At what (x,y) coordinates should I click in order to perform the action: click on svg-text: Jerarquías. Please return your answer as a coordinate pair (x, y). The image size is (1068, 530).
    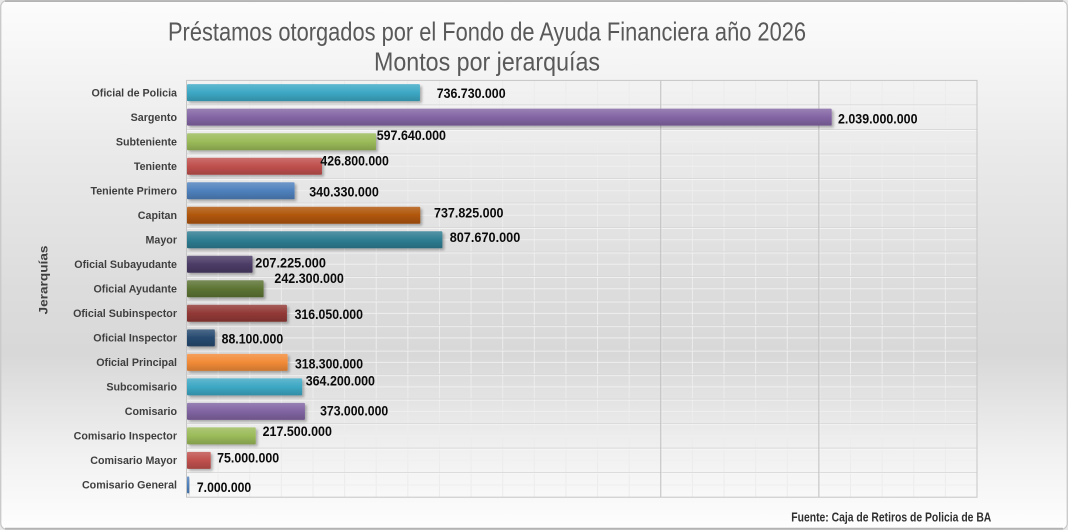
    Looking at the image, I should click on (45, 280).